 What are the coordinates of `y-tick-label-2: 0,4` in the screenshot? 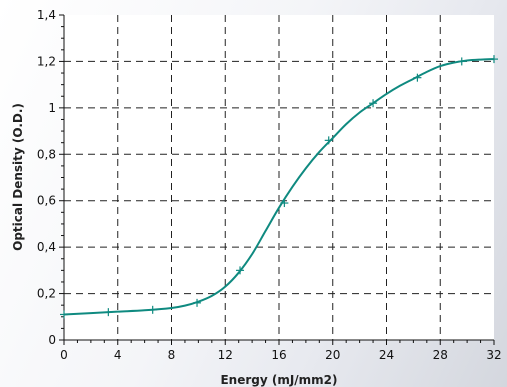 It's located at (46, 247).